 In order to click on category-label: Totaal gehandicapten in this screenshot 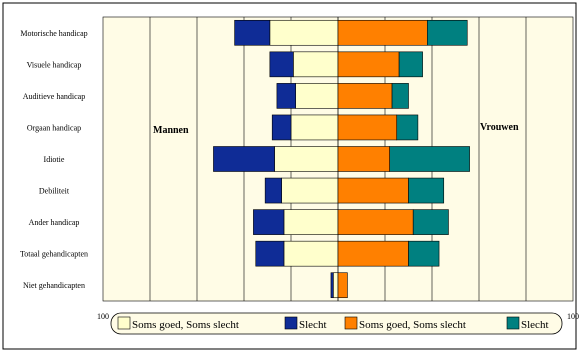, I will do `click(54, 254)`.